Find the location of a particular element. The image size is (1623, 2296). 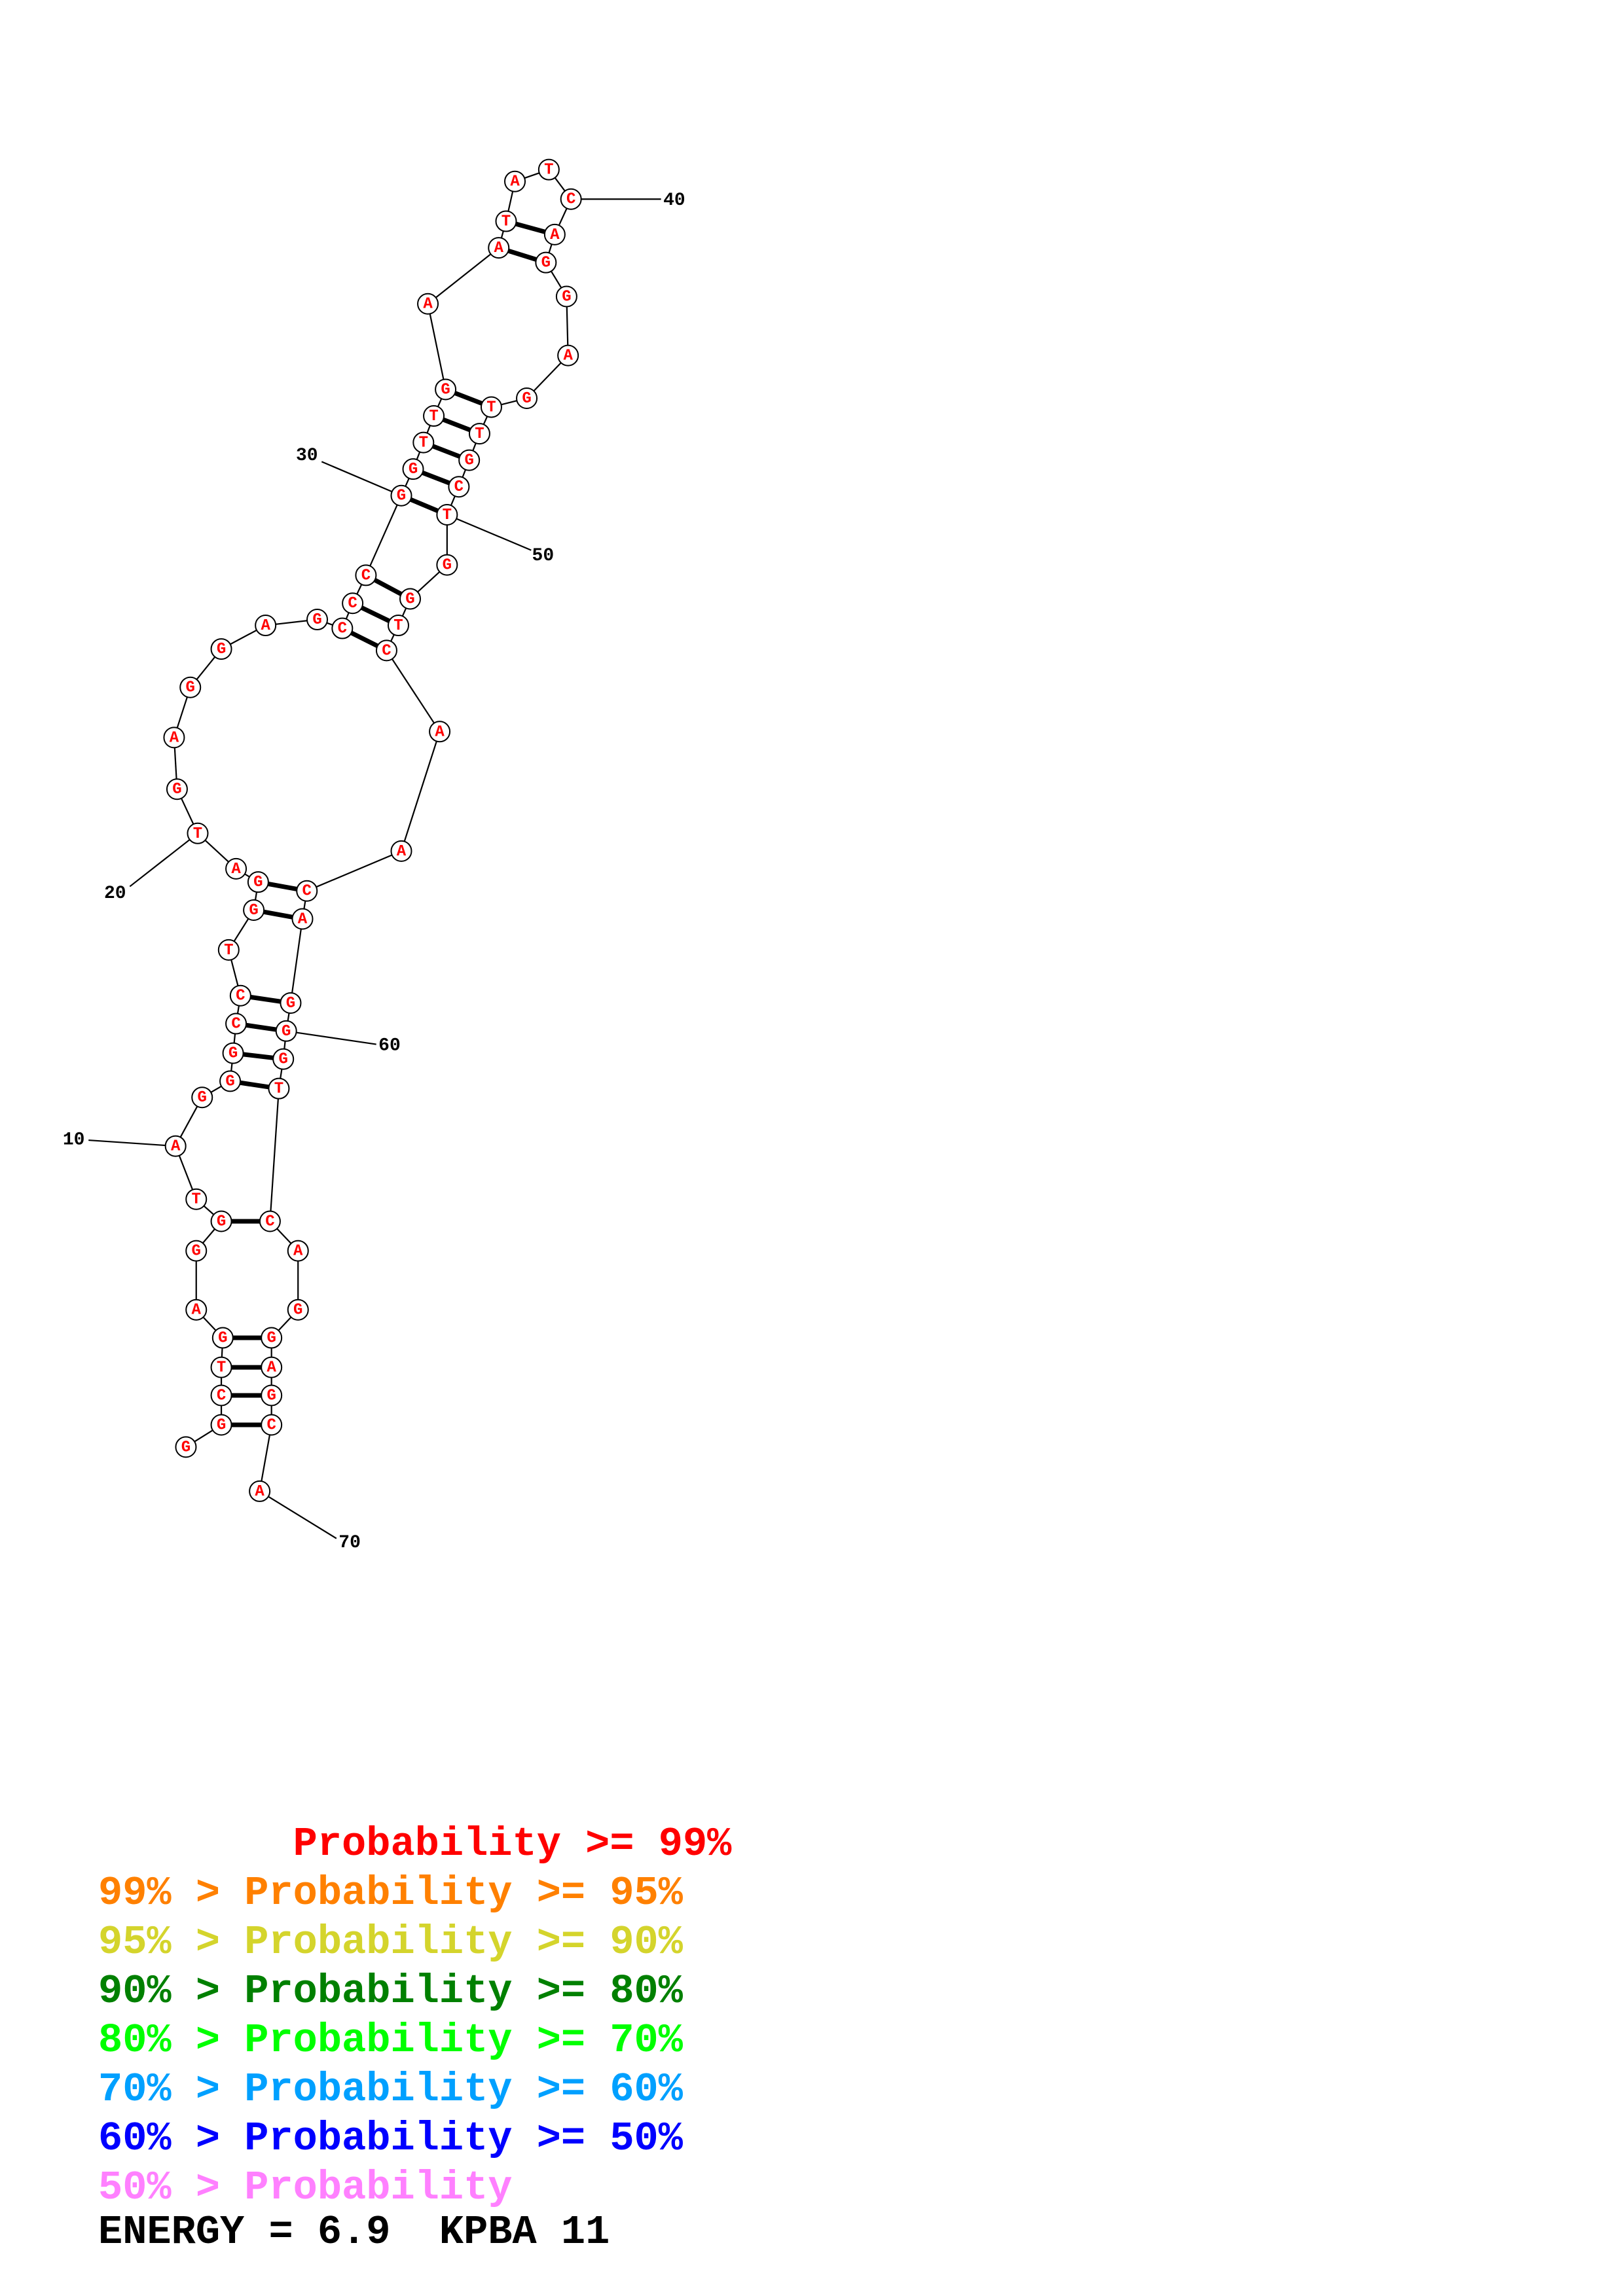

tick-label: 30 is located at coordinates (307, 456).